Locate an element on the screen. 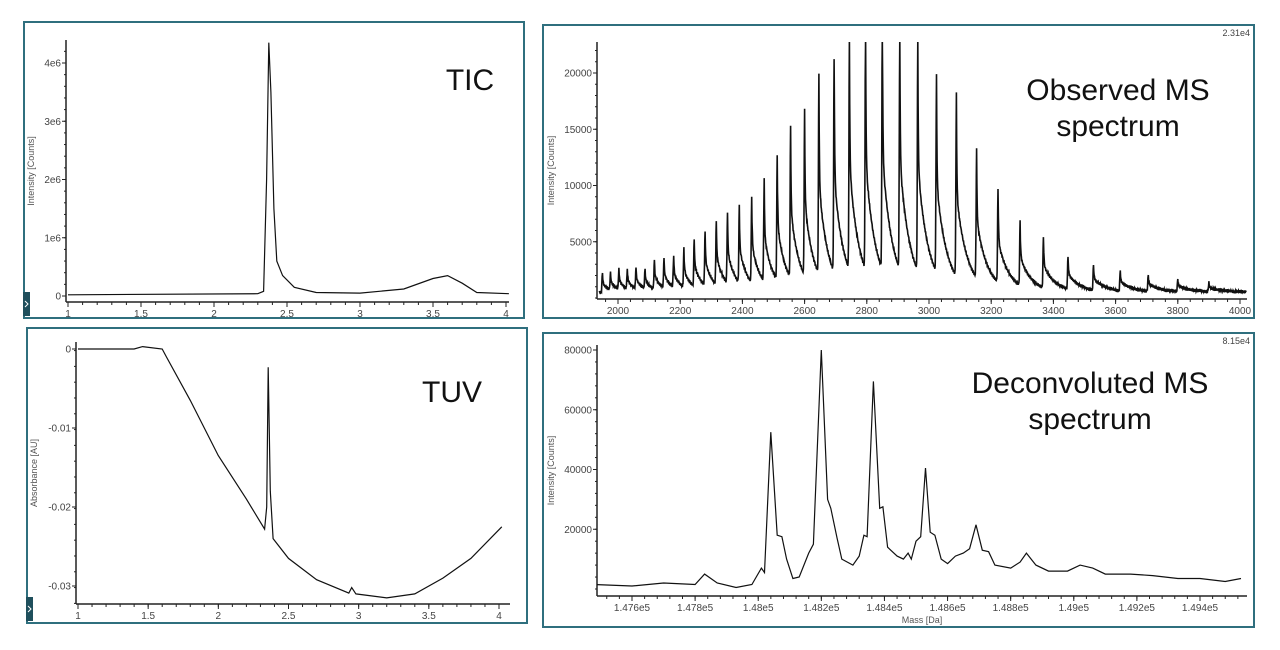 Image resolution: width=1280 pixels, height=650 pixels. x-tick-label: 2000 is located at coordinates (618, 311).